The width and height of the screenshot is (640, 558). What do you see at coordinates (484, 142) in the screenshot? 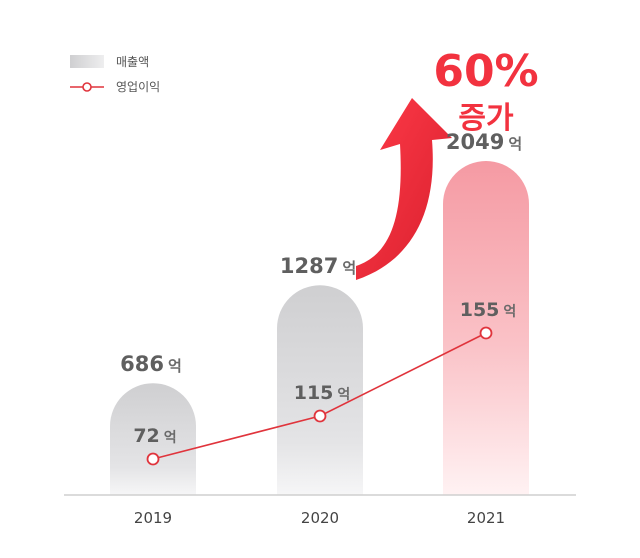
I see `revenue-value-label-2021: 2049 억` at bounding box center [484, 142].